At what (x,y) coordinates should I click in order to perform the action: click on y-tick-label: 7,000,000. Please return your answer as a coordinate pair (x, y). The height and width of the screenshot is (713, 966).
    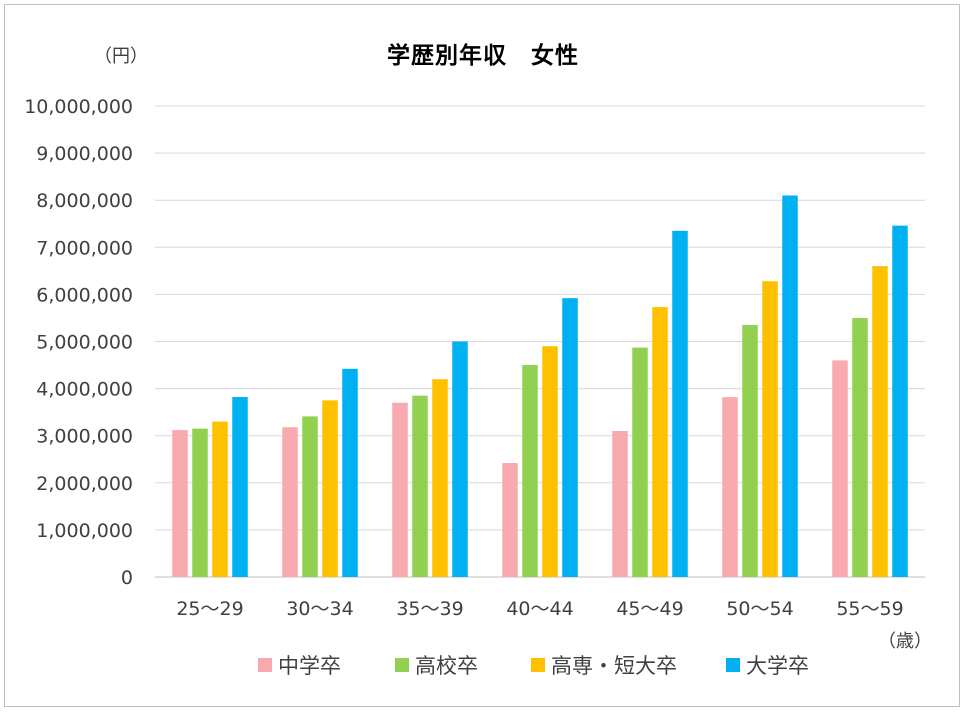
    Looking at the image, I should click on (84, 248).